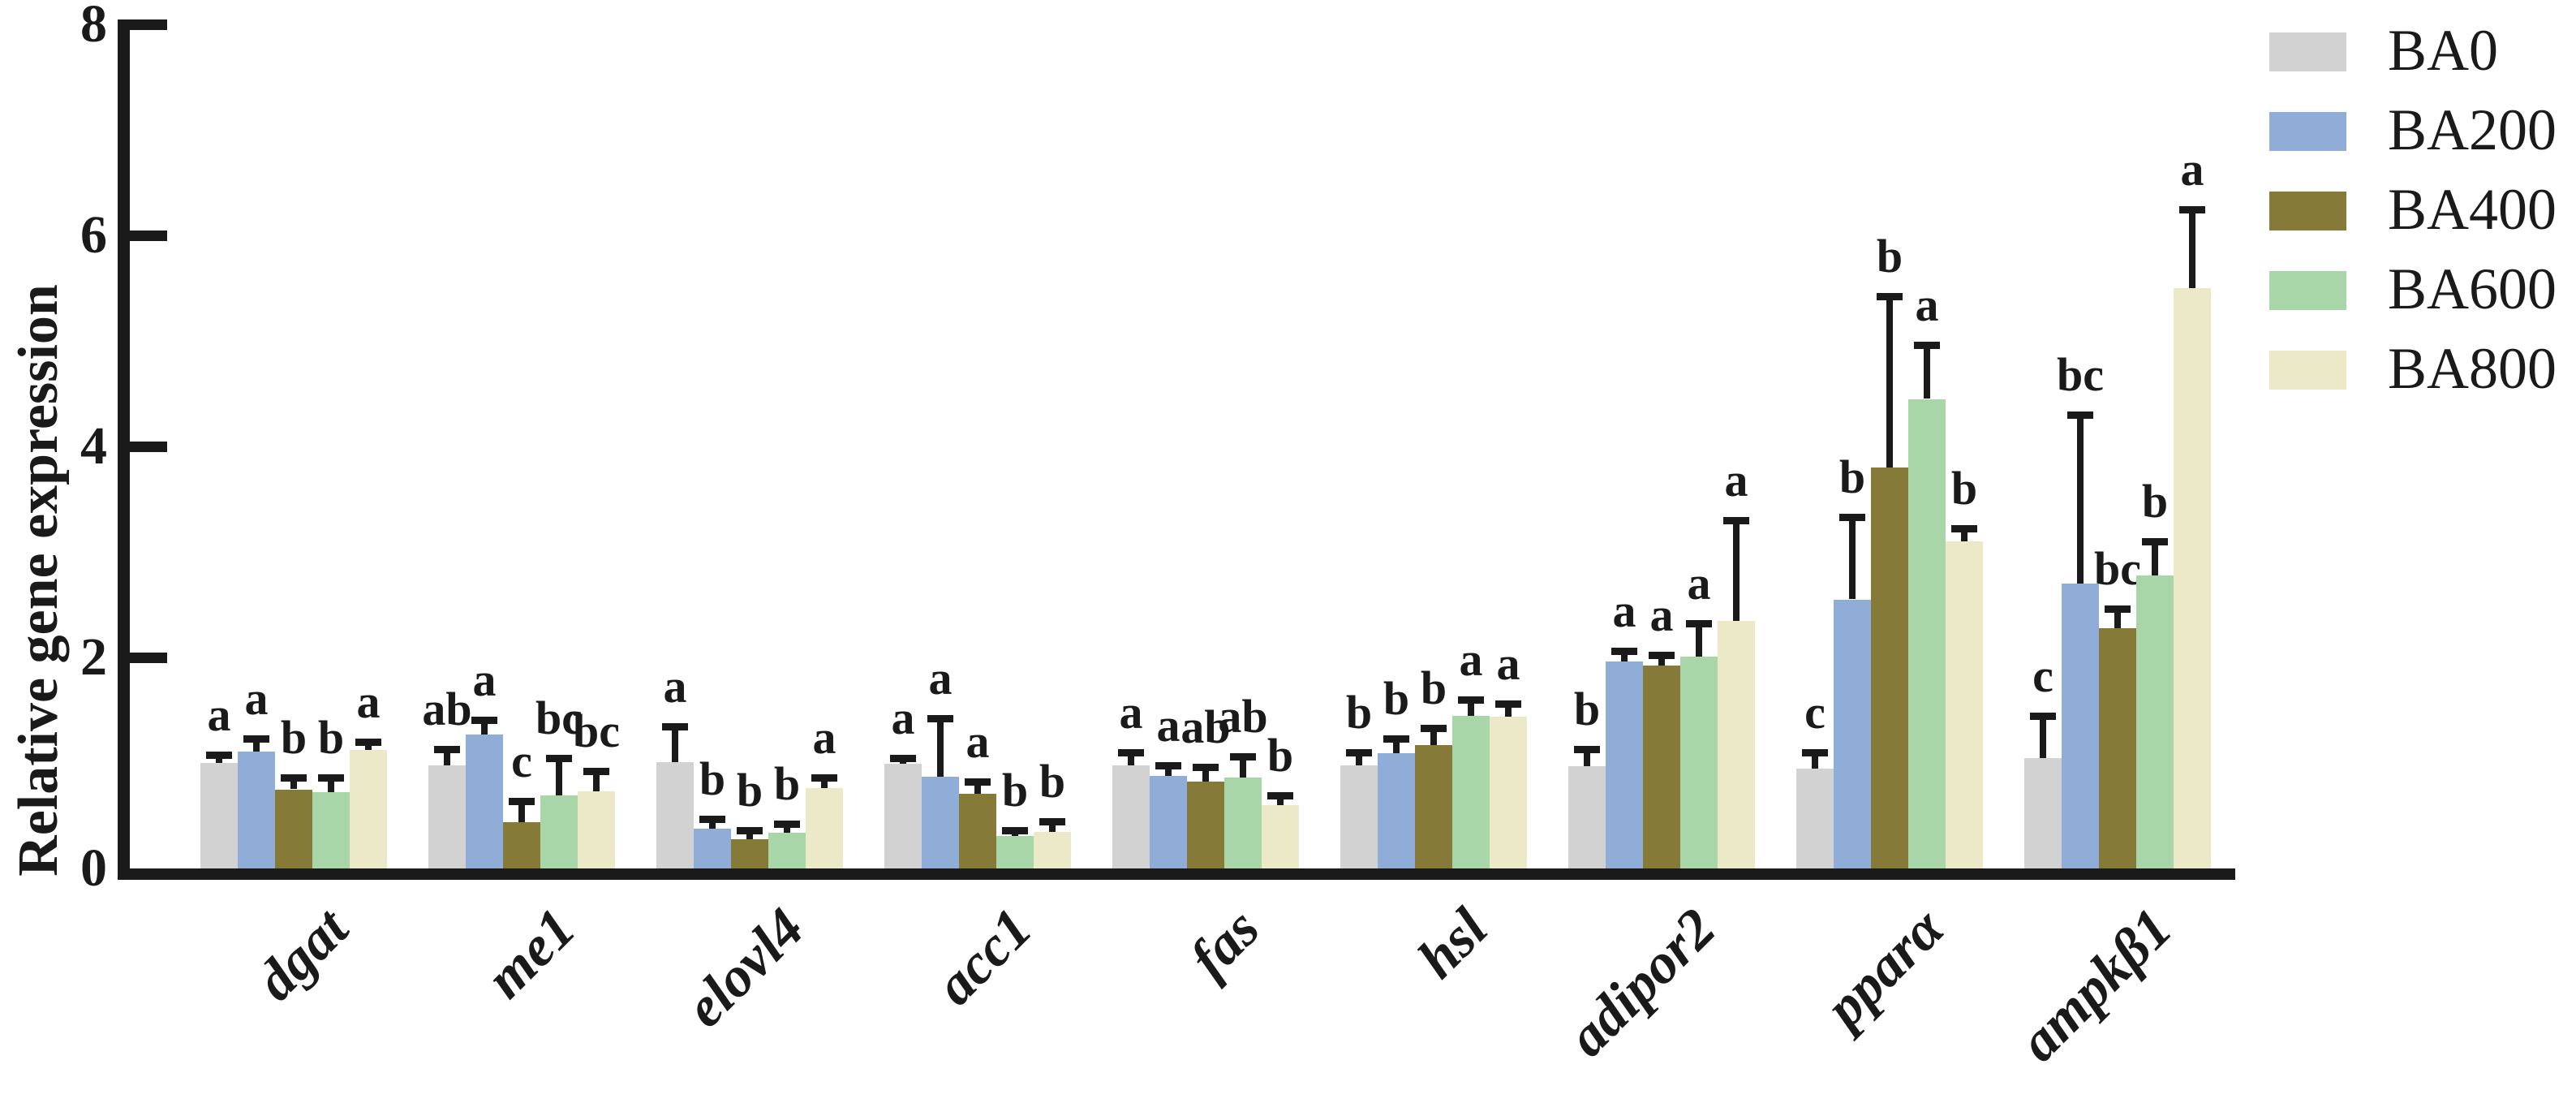  What do you see at coordinates (1225, 944) in the screenshot?
I see `x-category-label: fas` at bounding box center [1225, 944].